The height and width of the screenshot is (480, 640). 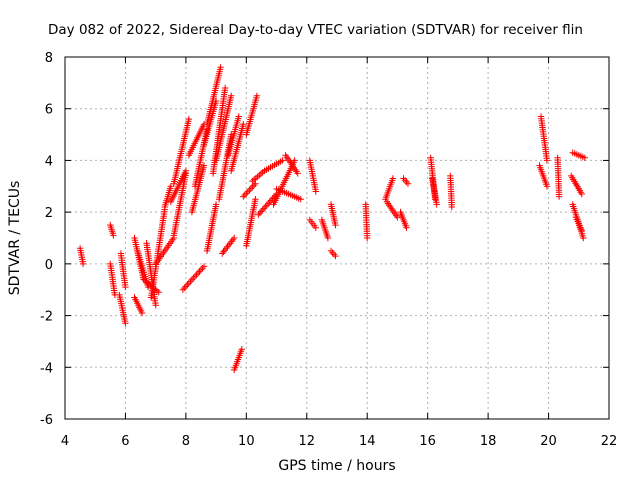 I want to click on x-tick-label: 18, so click(x=488, y=441).